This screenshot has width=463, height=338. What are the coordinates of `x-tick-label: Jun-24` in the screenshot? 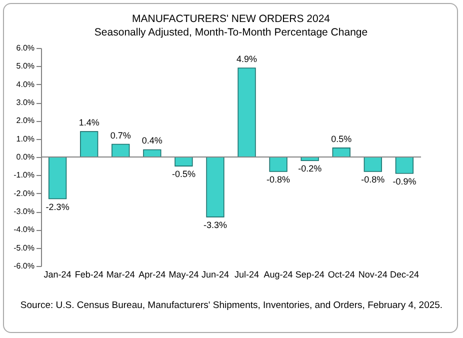 It's located at (215, 275).